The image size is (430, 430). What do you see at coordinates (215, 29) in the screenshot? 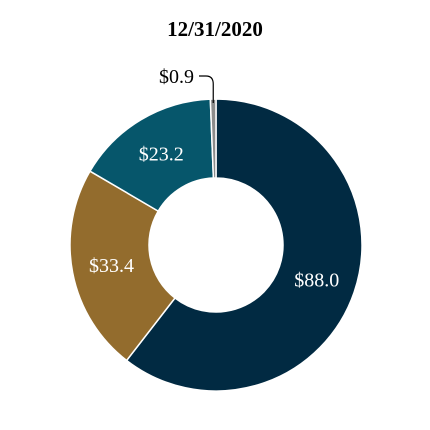
I see `chart-title: 12/31/2020` at bounding box center [215, 29].